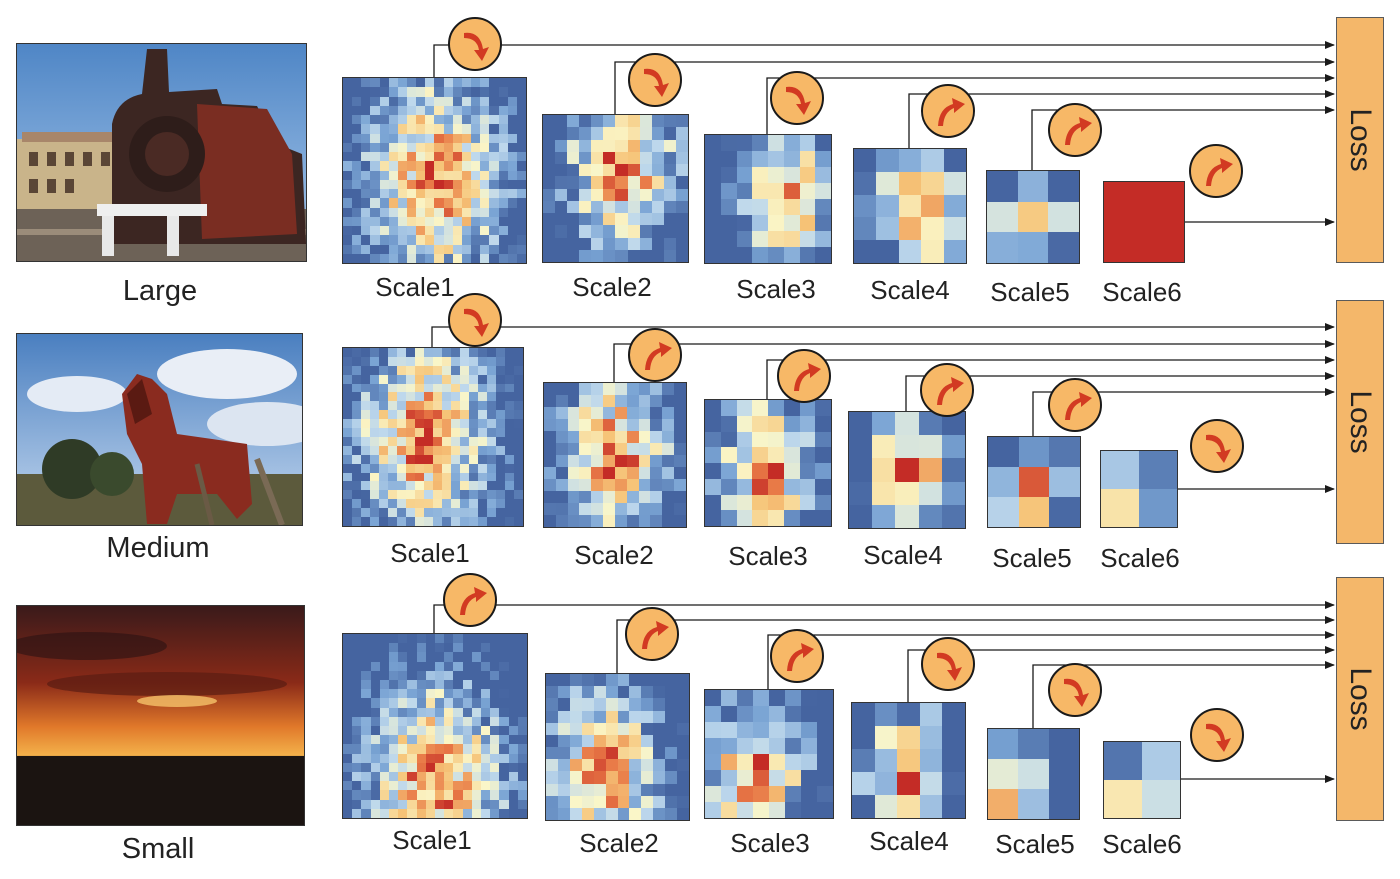  I want to click on heatmap-row1-scale4, so click(910, 206).